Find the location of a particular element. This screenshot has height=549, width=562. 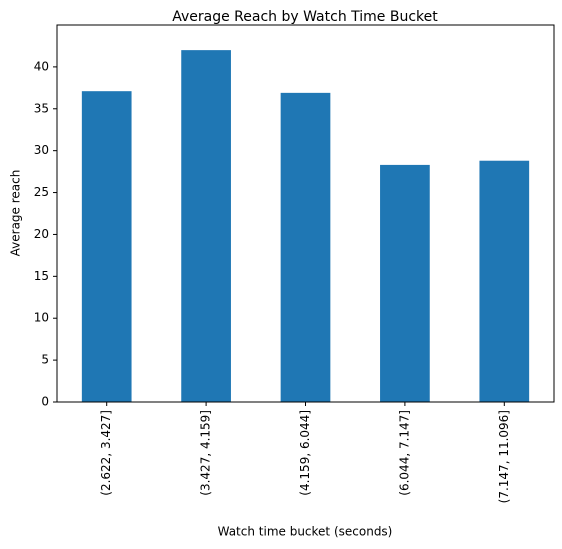

x-tick-label: (6.044, 7.147] is located at coordinates (404, 453).